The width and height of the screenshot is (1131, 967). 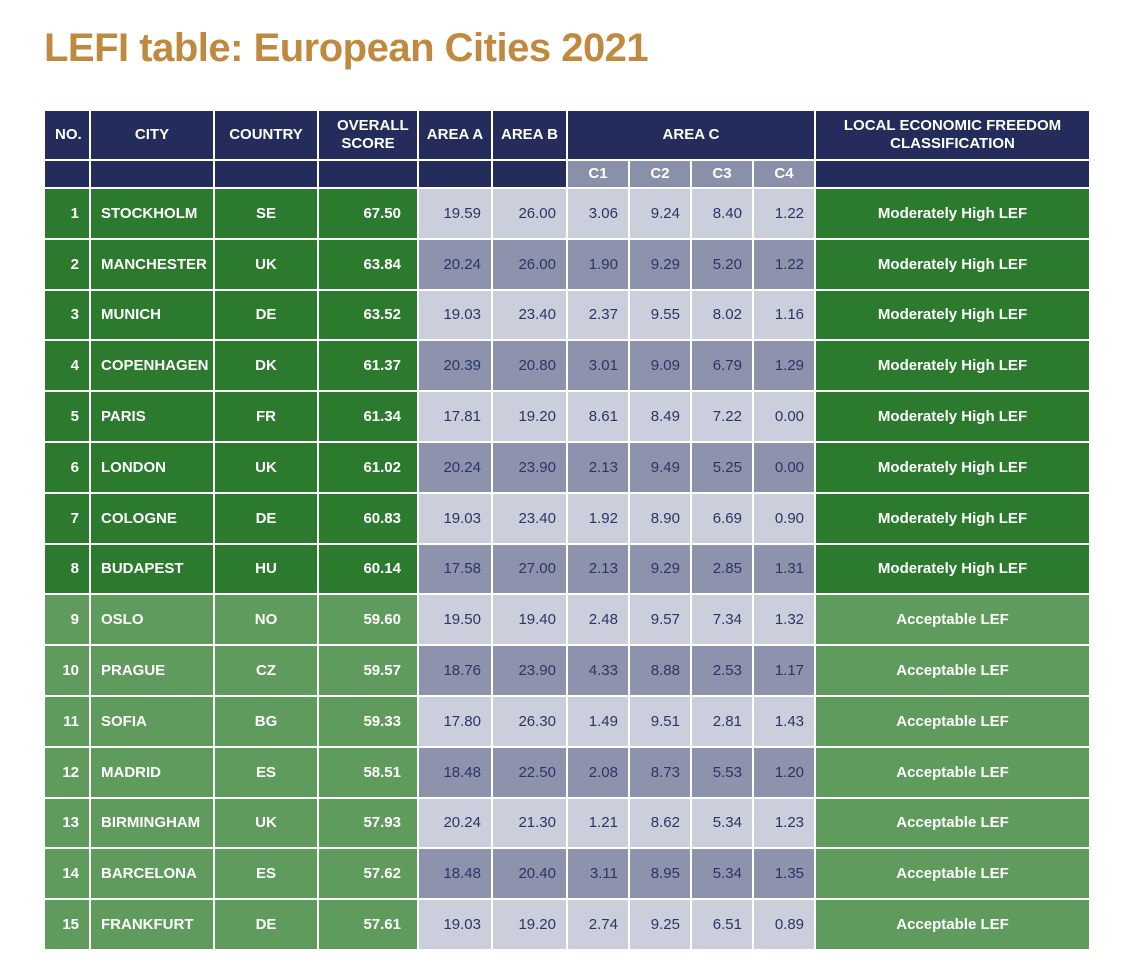 I want to click on title: LEFI table: European Cities 2021, so click(x=346, y=48).